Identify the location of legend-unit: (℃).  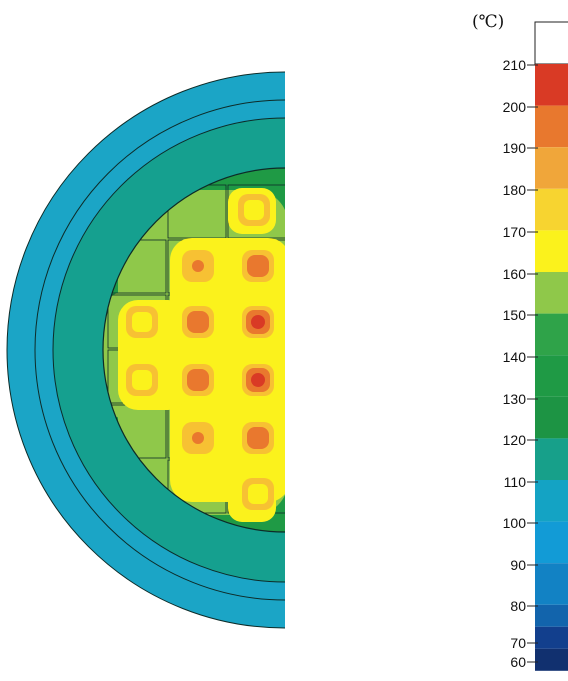
(488, 22).